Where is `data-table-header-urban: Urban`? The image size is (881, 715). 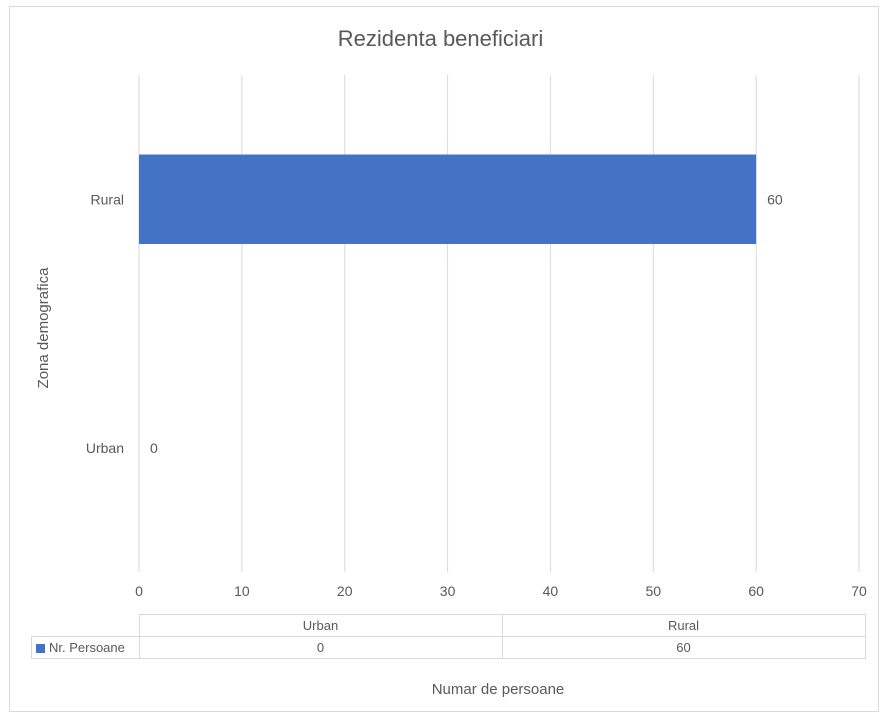 data-table-header-urban: Urban is located at coordinates (320, 625).